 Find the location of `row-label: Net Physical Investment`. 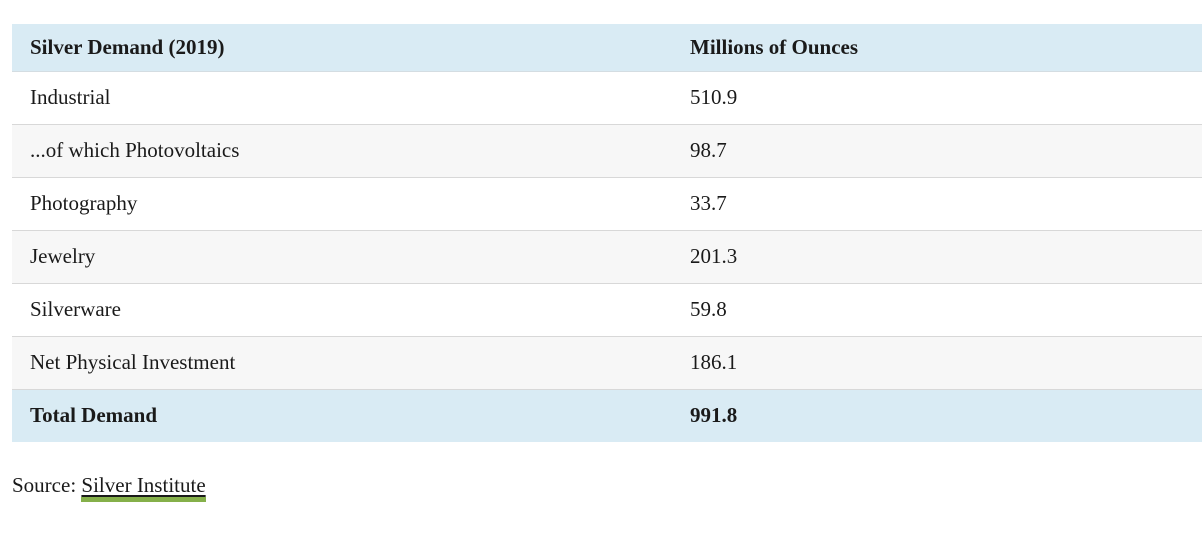

row-label: Net Physical Investment is located at coordinates (133, 362).